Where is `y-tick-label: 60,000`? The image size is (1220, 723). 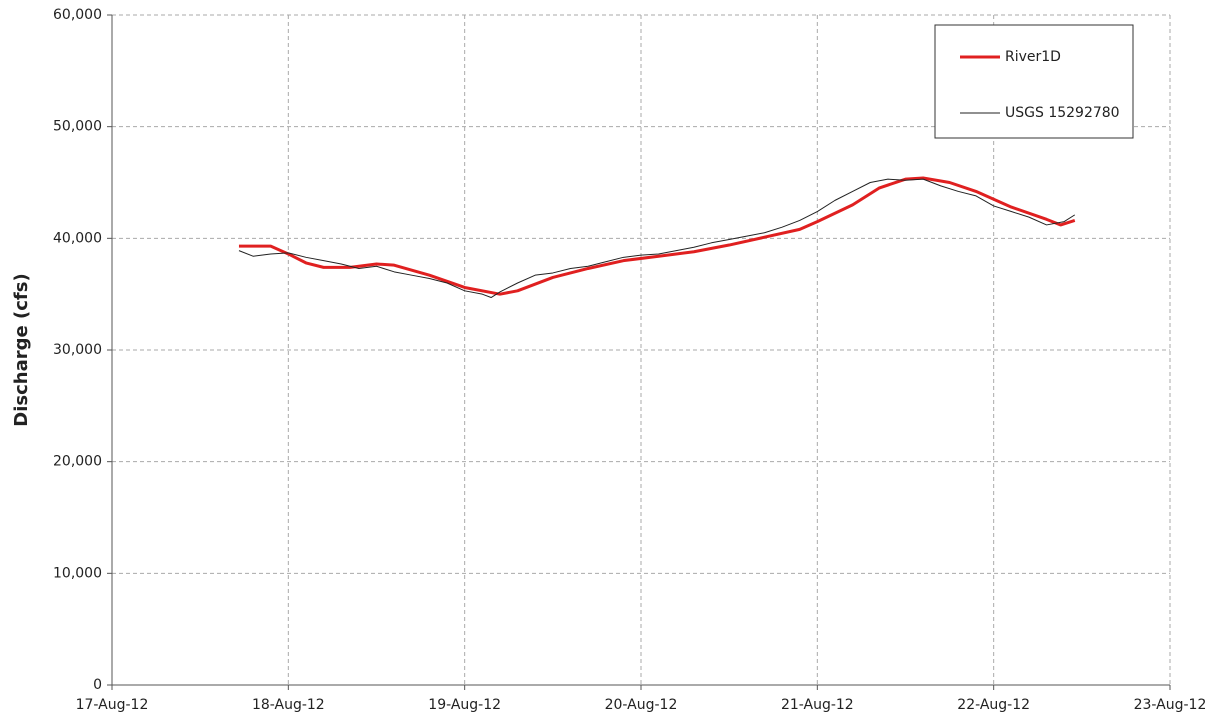
y-tick-label: 60,000 is located at coordinates (77, 15).